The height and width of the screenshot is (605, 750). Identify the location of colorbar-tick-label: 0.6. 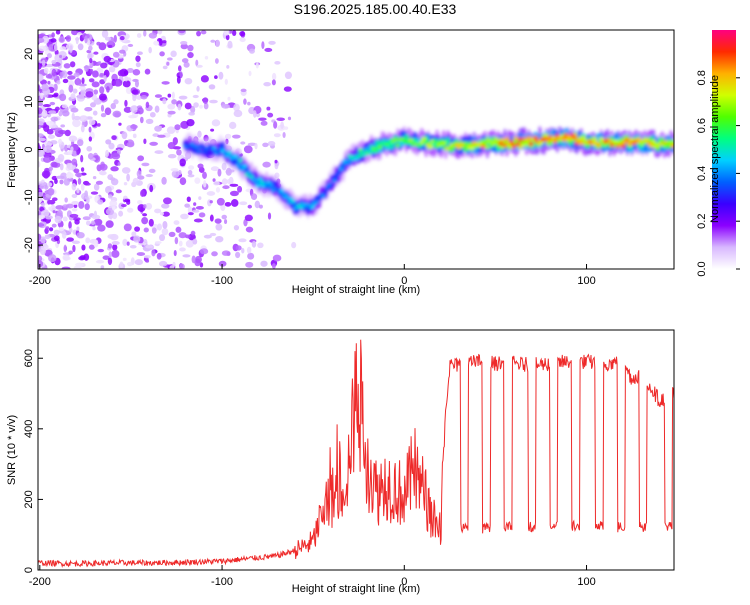
(702, 125).